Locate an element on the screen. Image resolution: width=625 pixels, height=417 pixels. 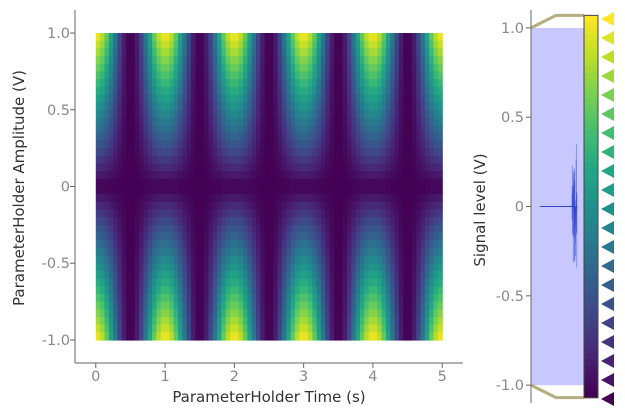
color-level-markers is located at coordinates (607, 209).